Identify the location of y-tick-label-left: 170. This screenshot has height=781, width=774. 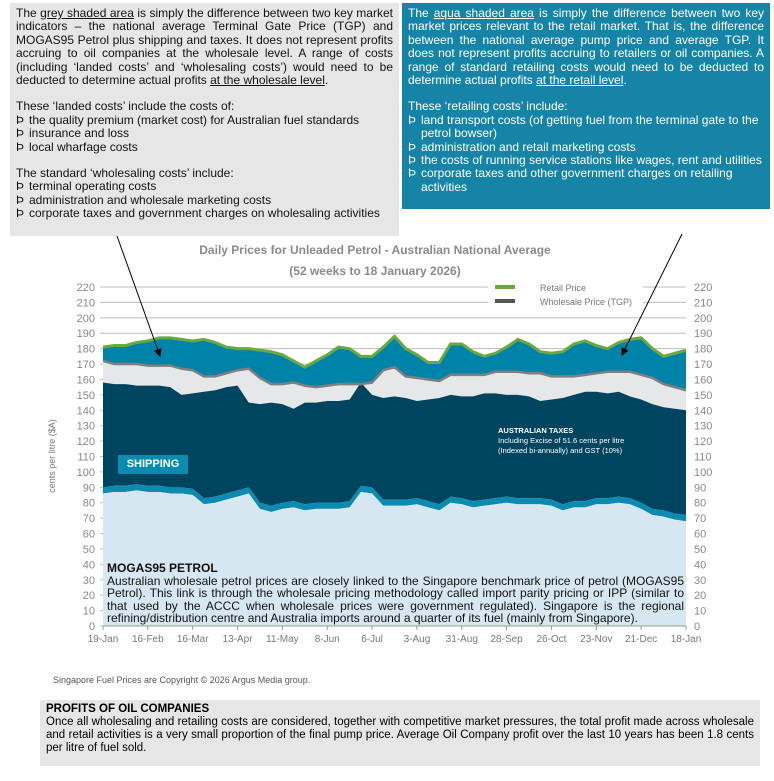
(86, 365).